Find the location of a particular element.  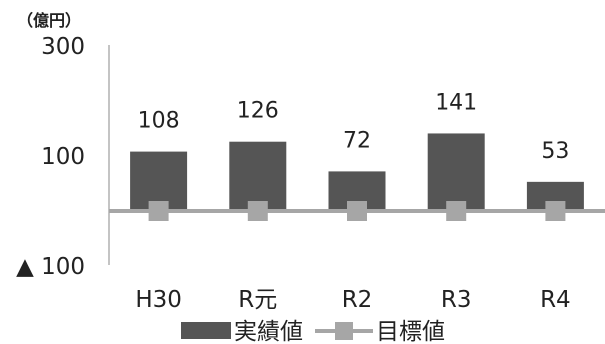

x-axis-ticks: H30 R元 R2 R3 R4 is located at coordinates (352, 300).